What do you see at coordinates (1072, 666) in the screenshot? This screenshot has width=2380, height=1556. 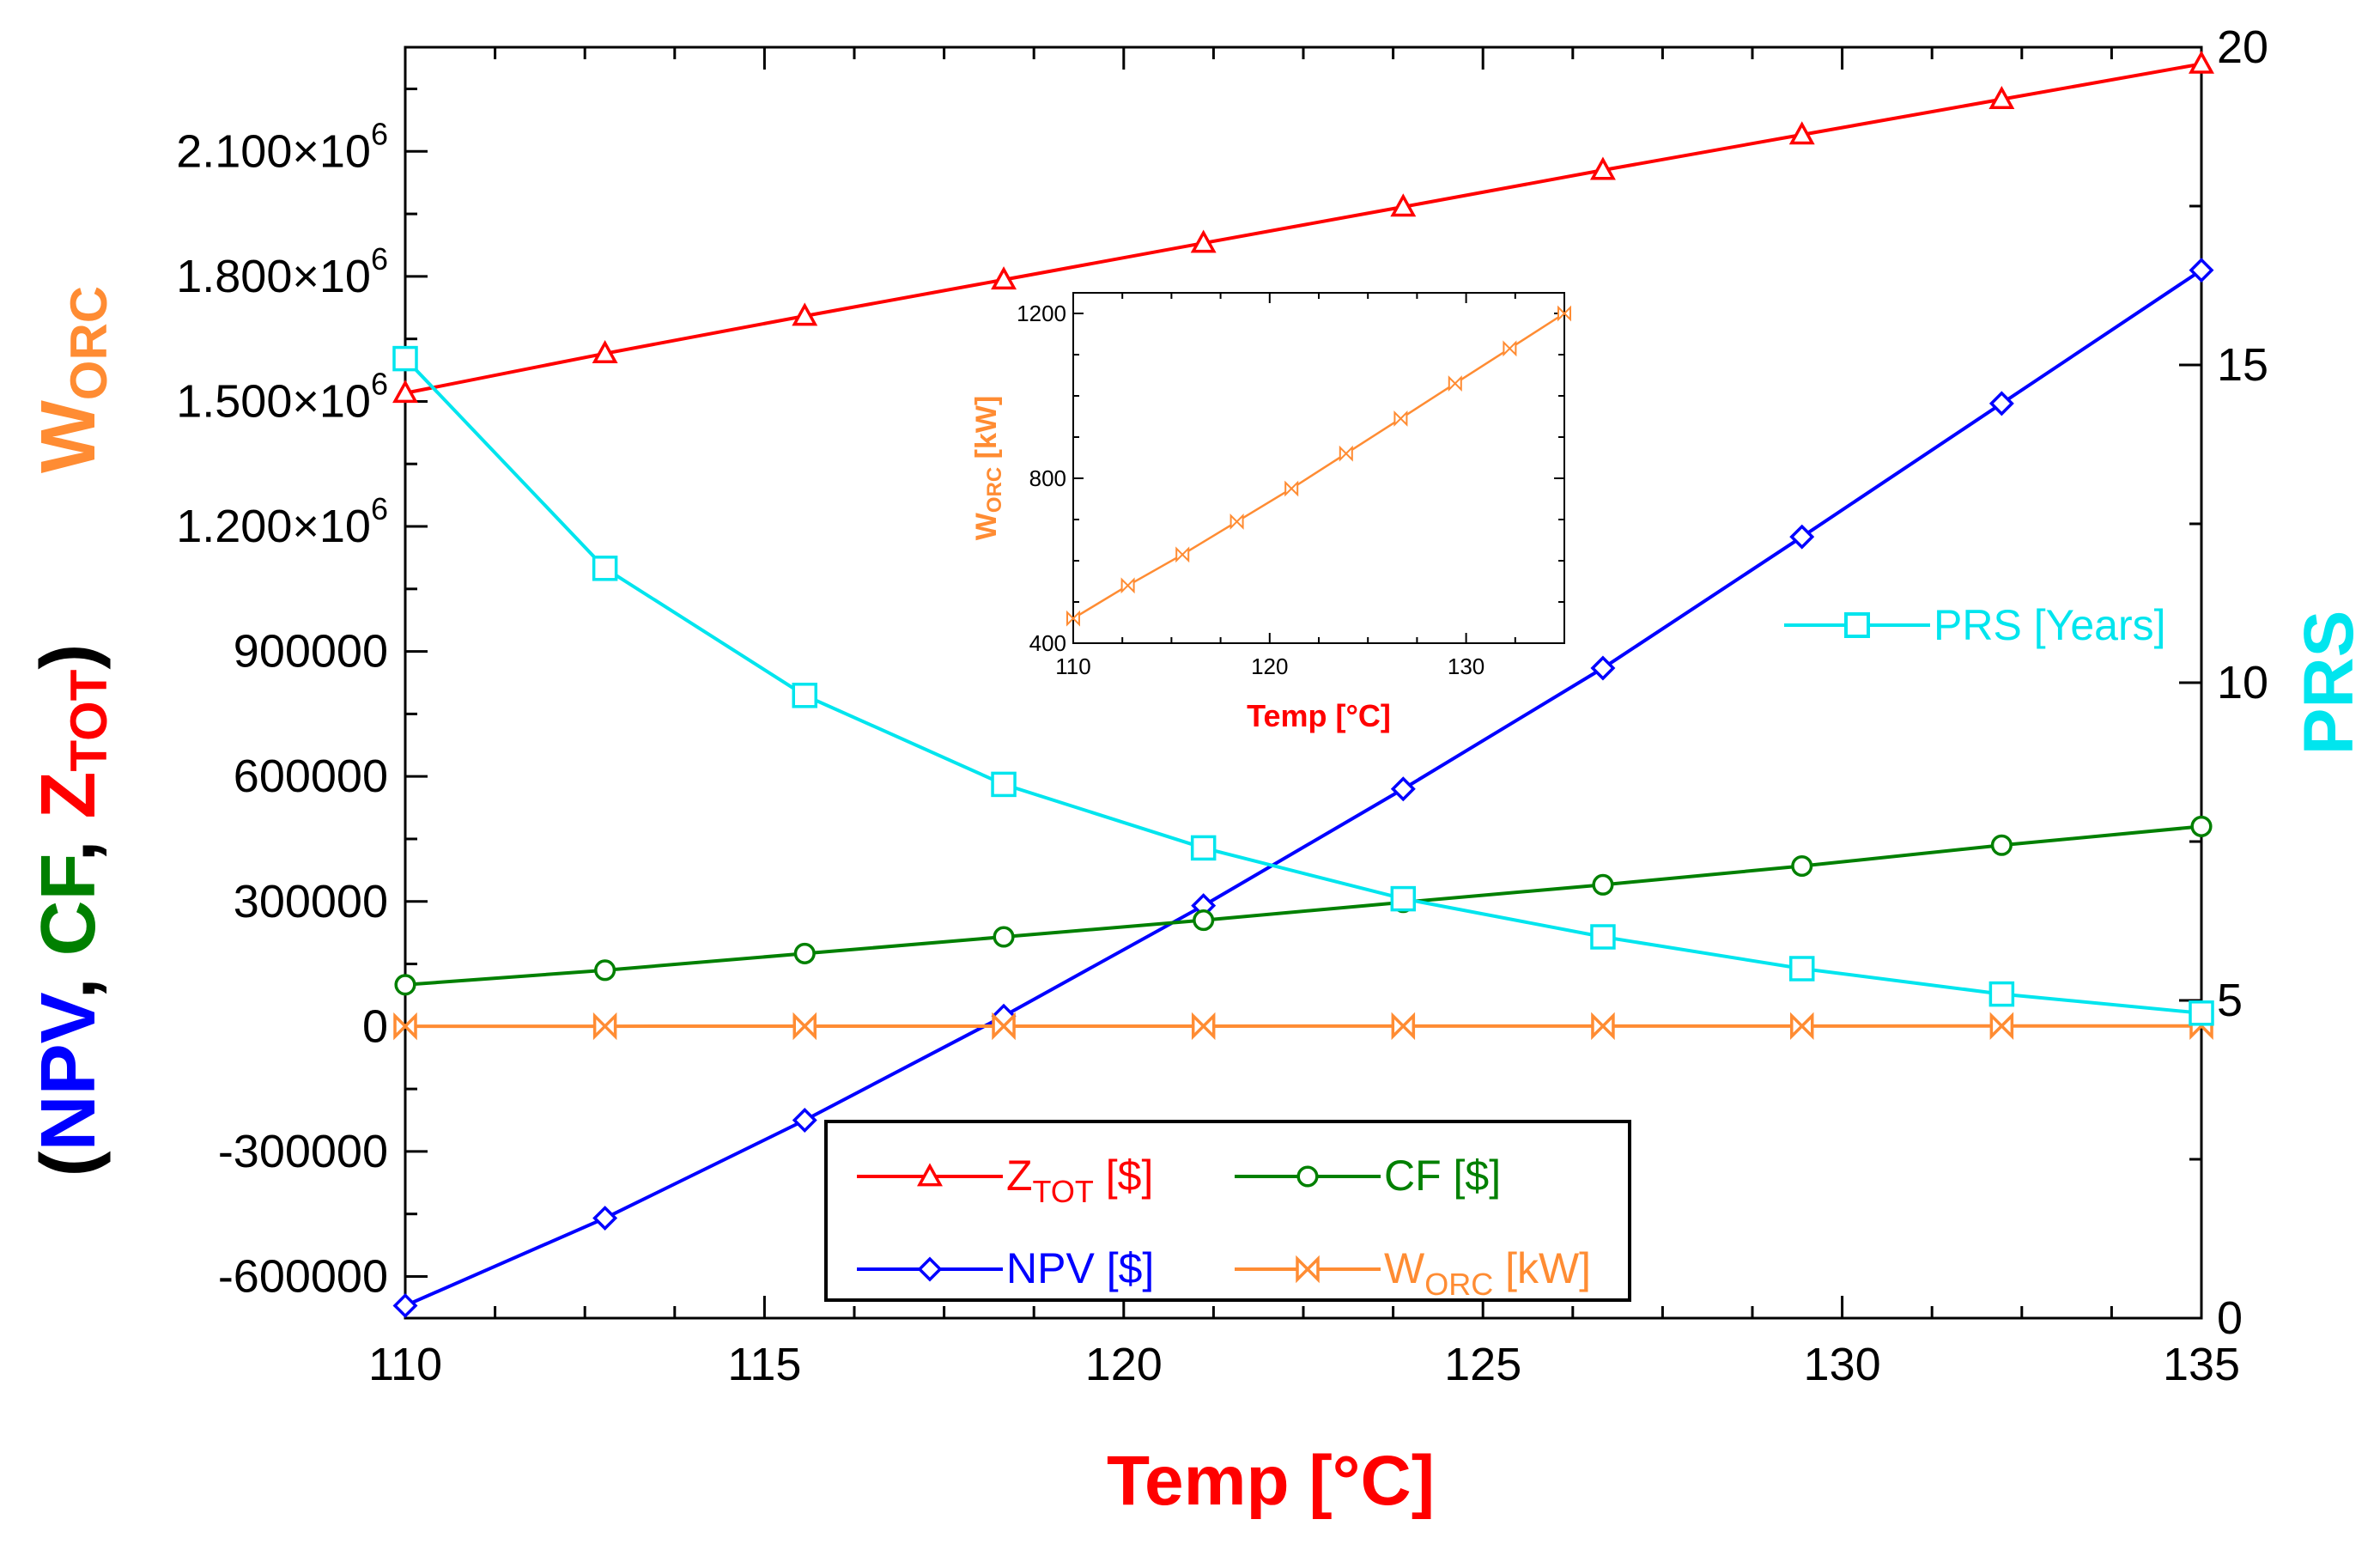 I see `inset-x-tick-label: 110` at bounding box center [1072, 666].